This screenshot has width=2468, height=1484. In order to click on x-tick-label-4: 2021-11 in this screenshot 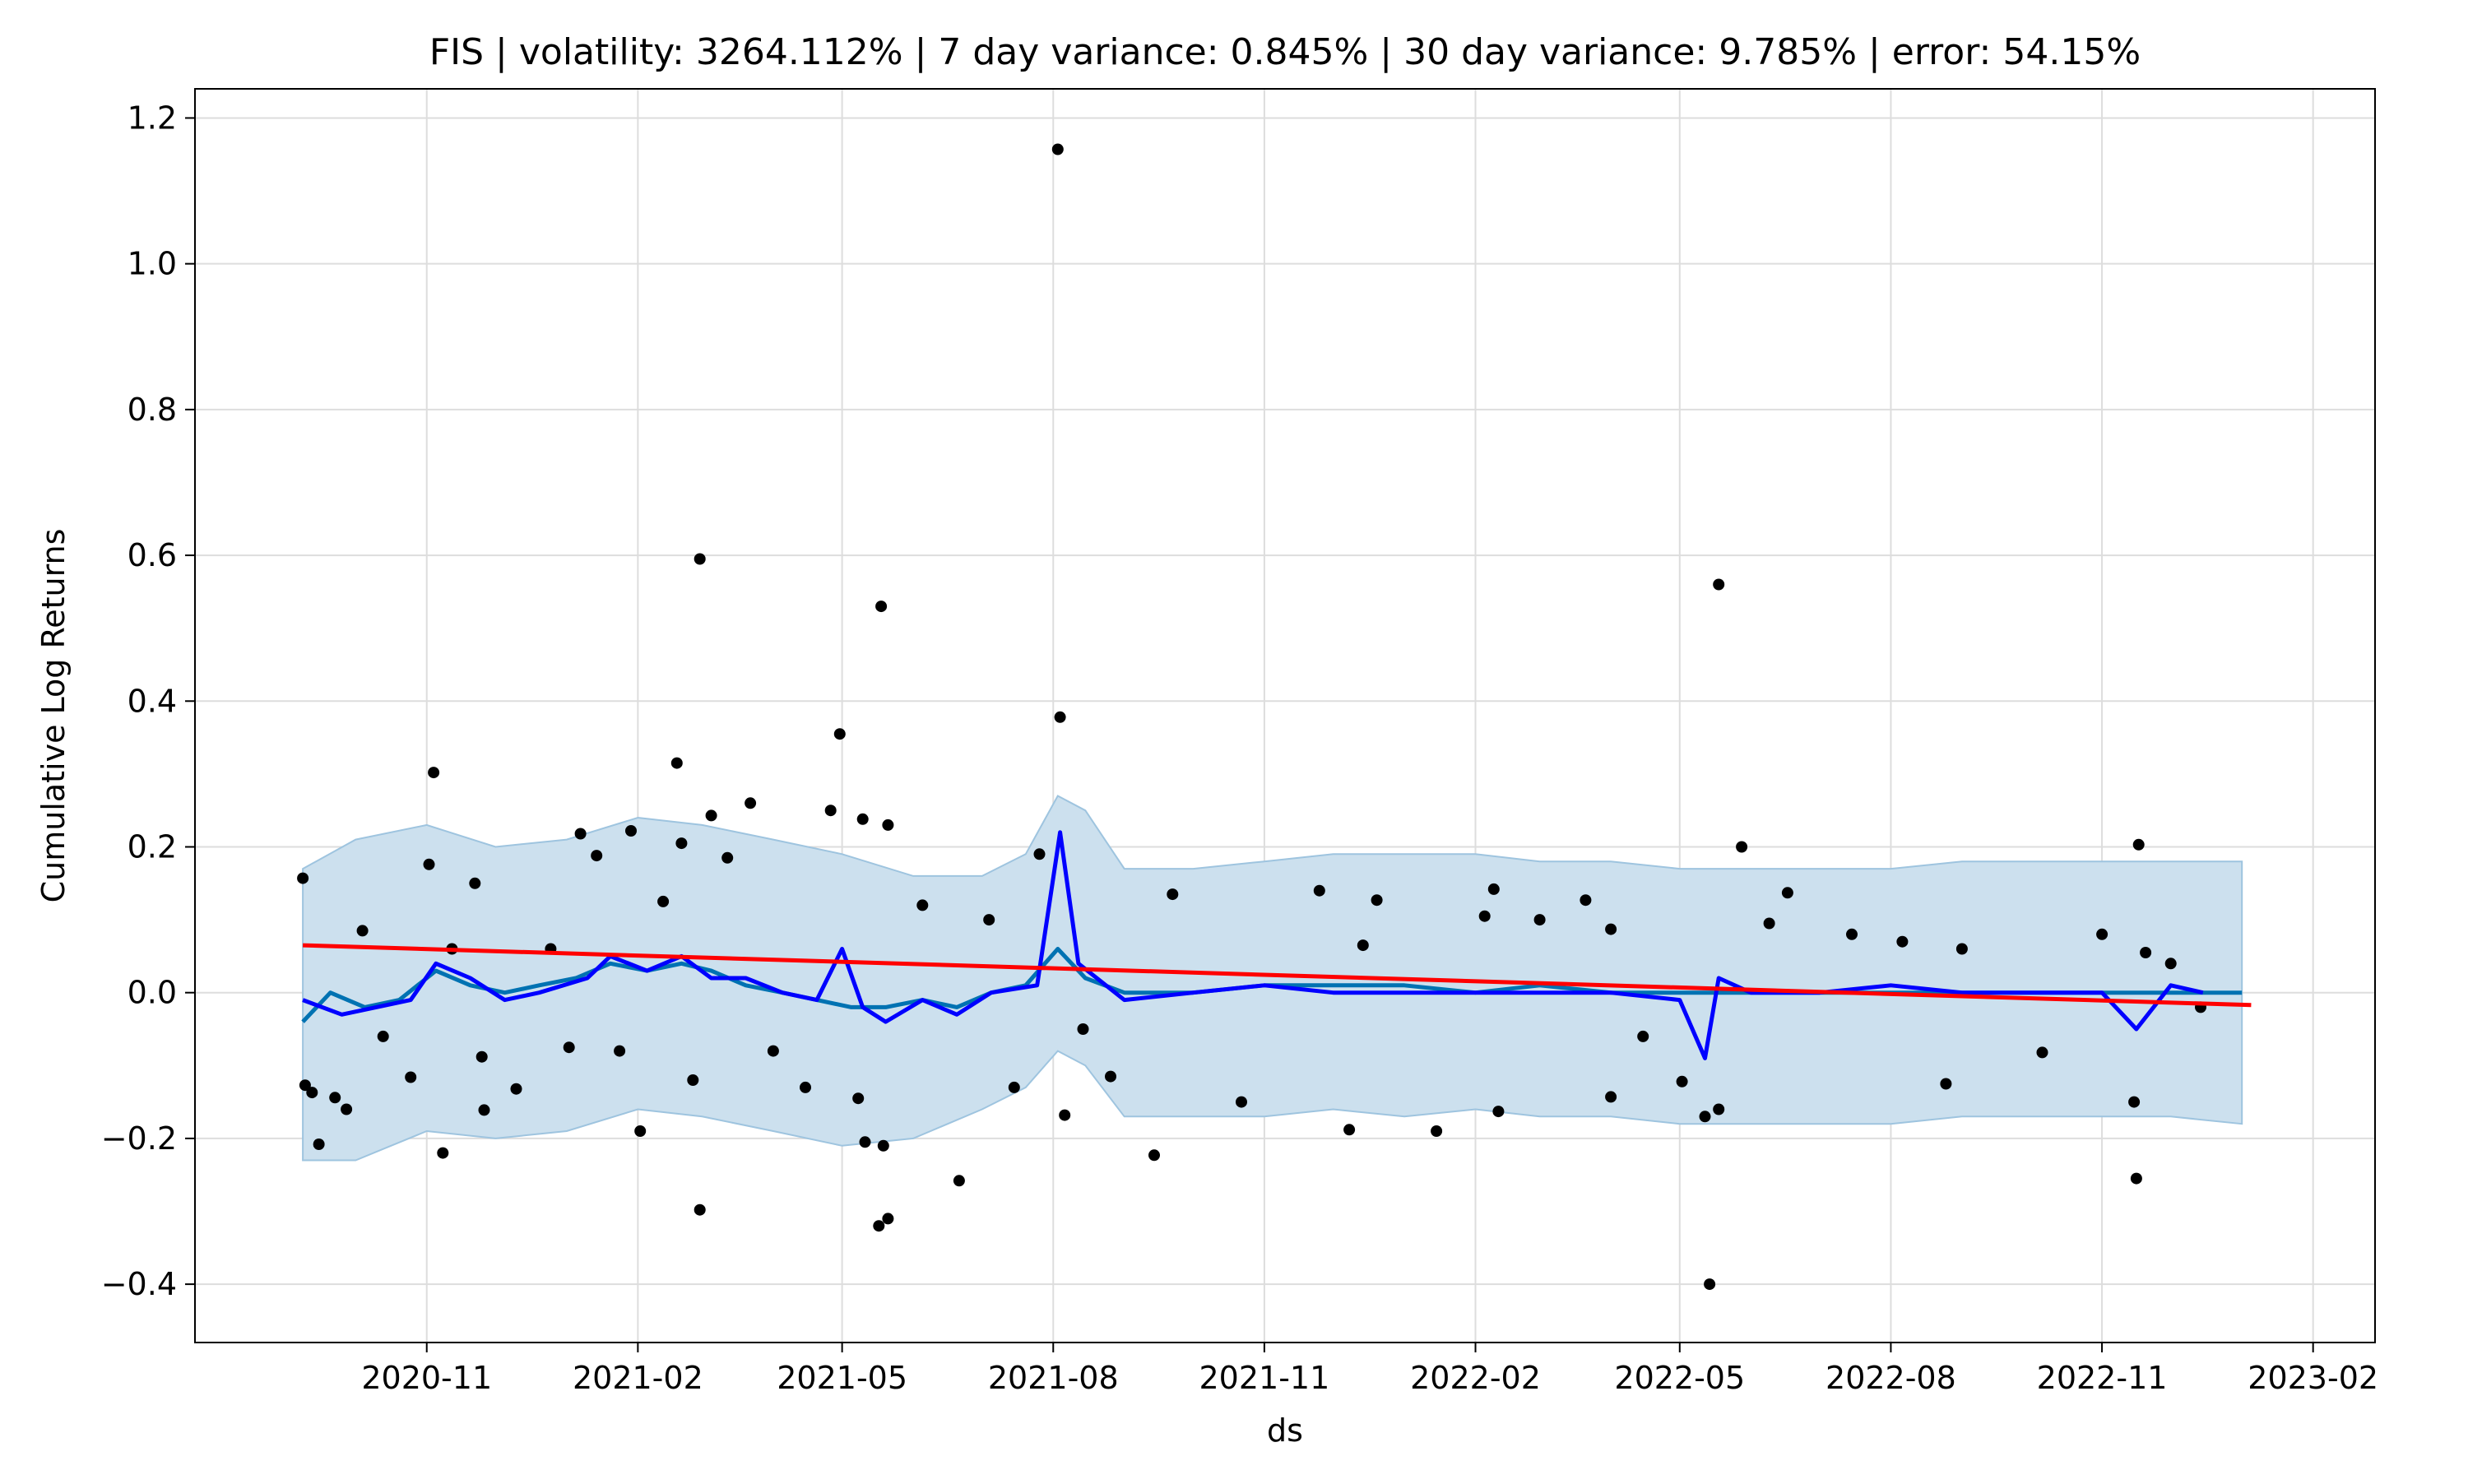, I will do `click(1264, 1378)`.